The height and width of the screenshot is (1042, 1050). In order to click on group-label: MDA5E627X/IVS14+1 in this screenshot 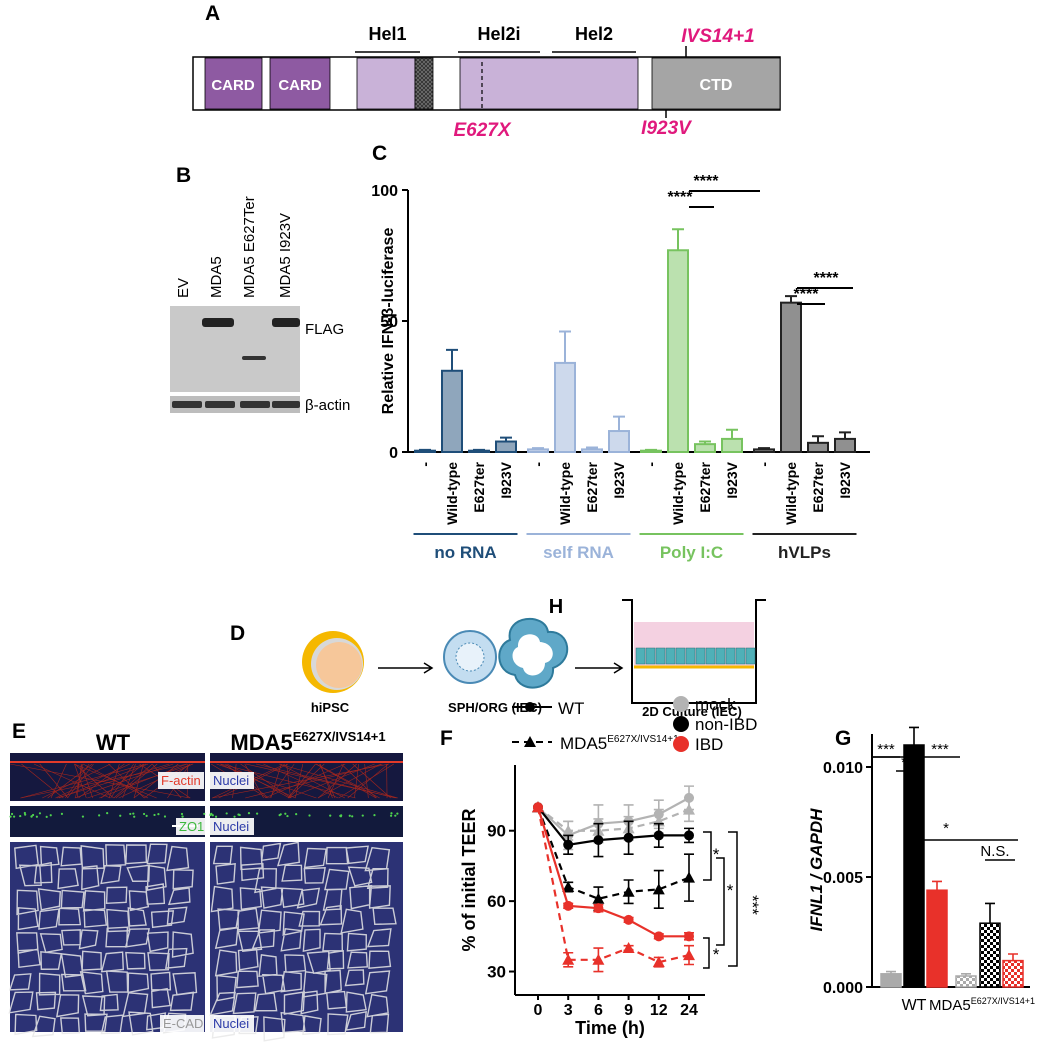, I will do `click(982, 1005)`.